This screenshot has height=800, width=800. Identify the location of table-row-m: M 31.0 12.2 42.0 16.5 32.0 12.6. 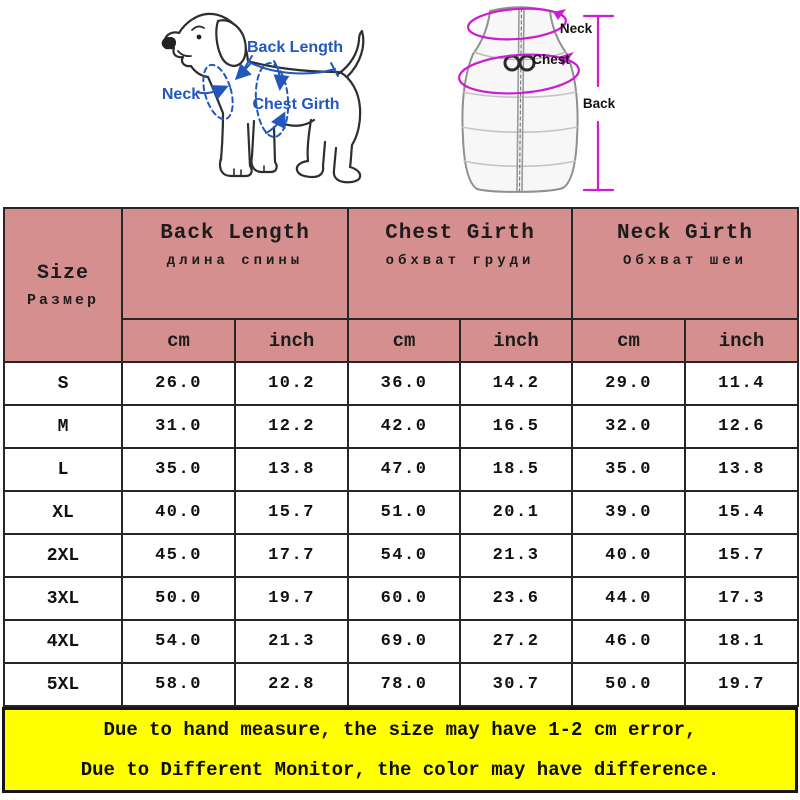
(401, 426).